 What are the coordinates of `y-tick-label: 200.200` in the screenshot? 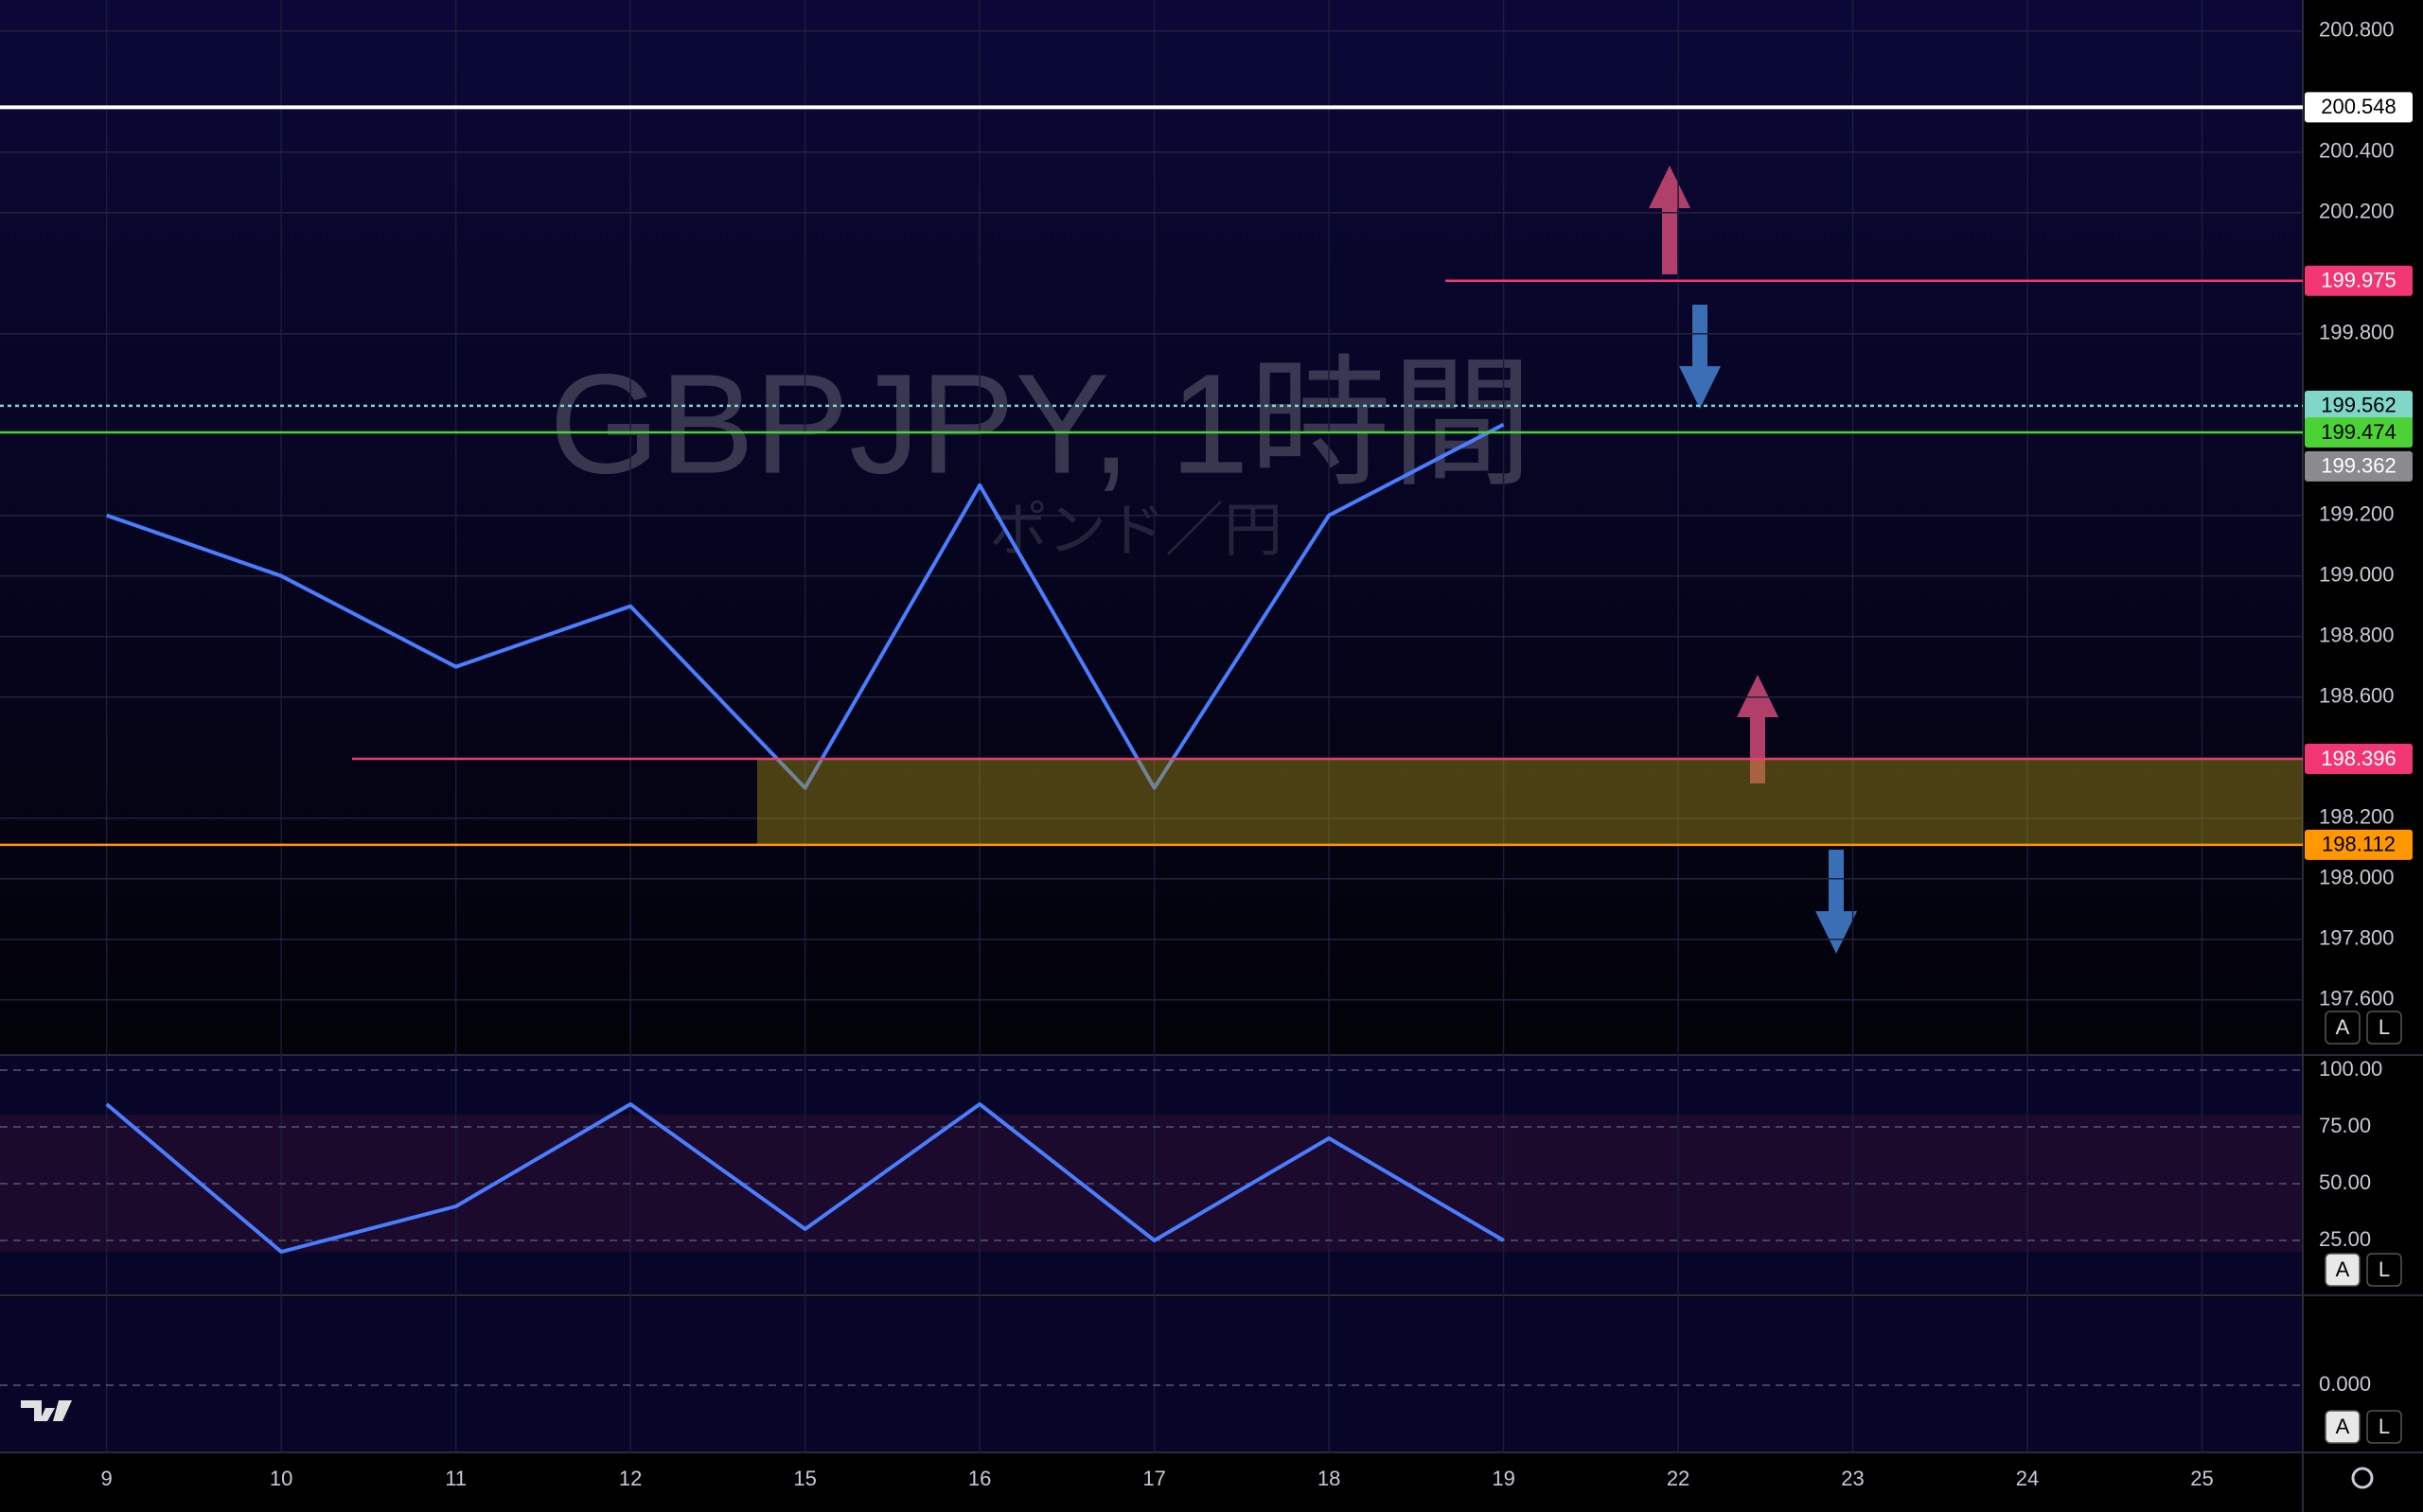 It's located at (2357, 211).